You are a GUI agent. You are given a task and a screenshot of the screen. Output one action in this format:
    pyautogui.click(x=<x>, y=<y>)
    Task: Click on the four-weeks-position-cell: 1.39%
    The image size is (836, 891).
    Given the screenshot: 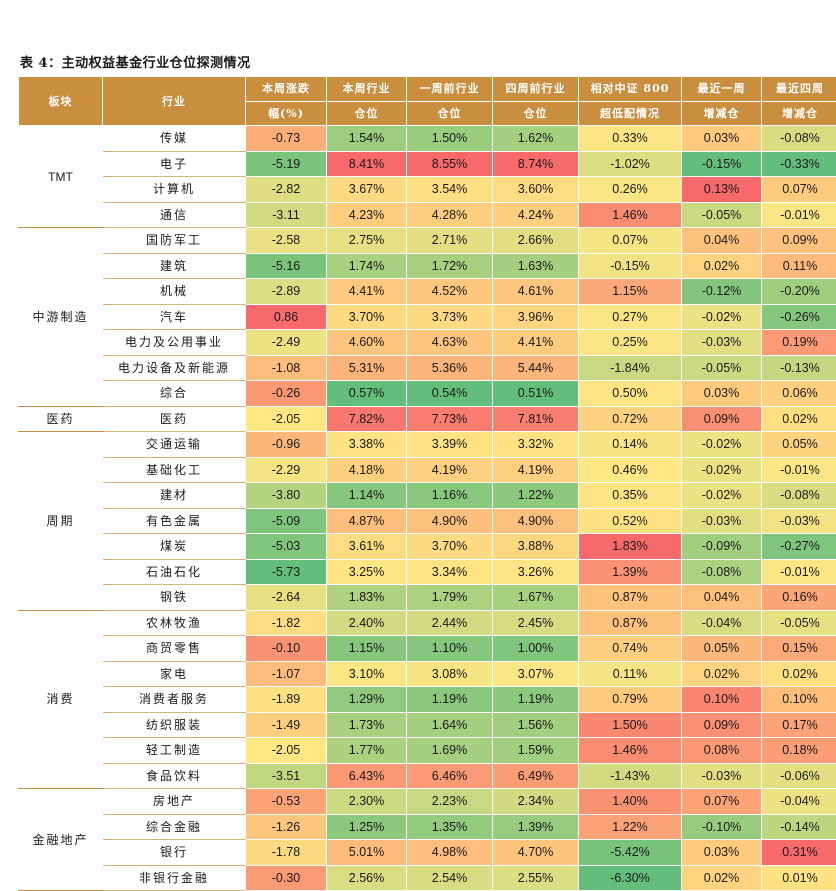 What is the action you would take?
    pyautogui.click(x=536, y=827)
    